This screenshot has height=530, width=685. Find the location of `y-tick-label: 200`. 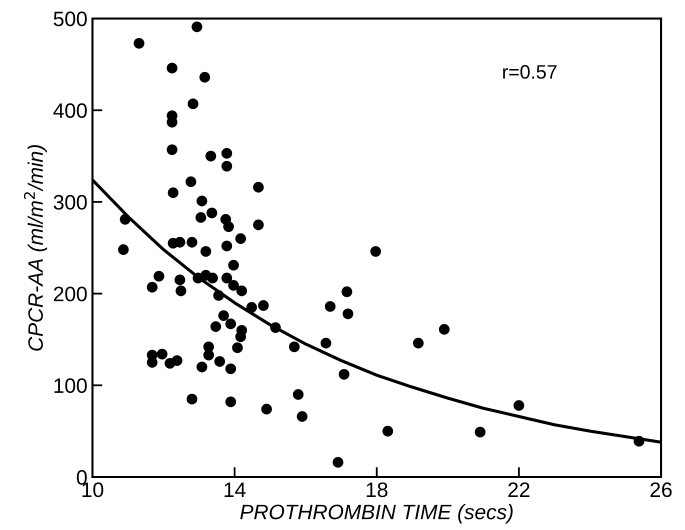

y-tick-label: 200 is located at coordinates (70, 294).